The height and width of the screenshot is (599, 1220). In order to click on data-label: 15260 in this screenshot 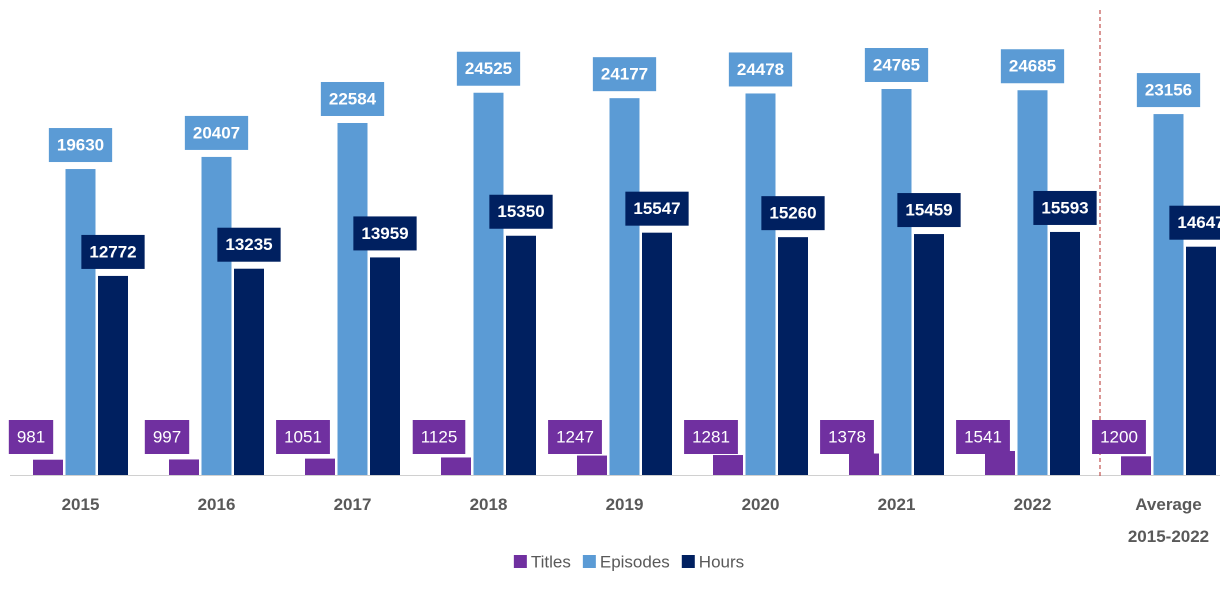, I will do `click(792, 213)`.